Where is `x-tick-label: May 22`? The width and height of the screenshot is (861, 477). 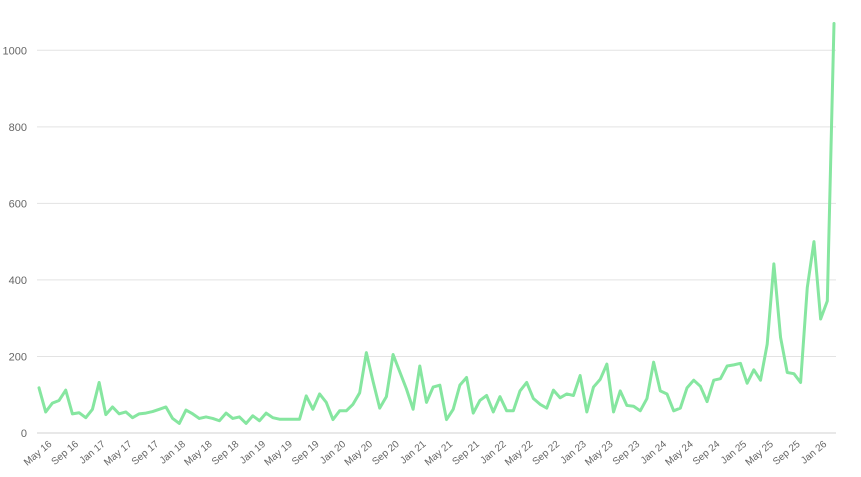
x-tick-label: May 22 is located at coordinates (519, 454).